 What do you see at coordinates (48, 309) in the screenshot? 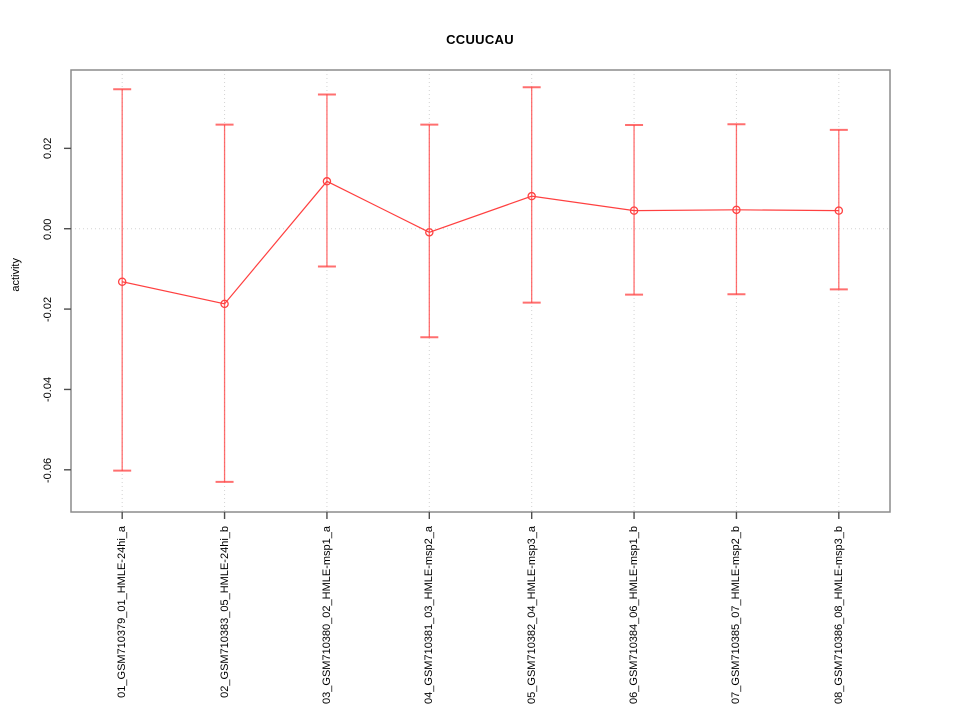
I see `y-tick-label: -0.02` at bounding box center [48, 309].